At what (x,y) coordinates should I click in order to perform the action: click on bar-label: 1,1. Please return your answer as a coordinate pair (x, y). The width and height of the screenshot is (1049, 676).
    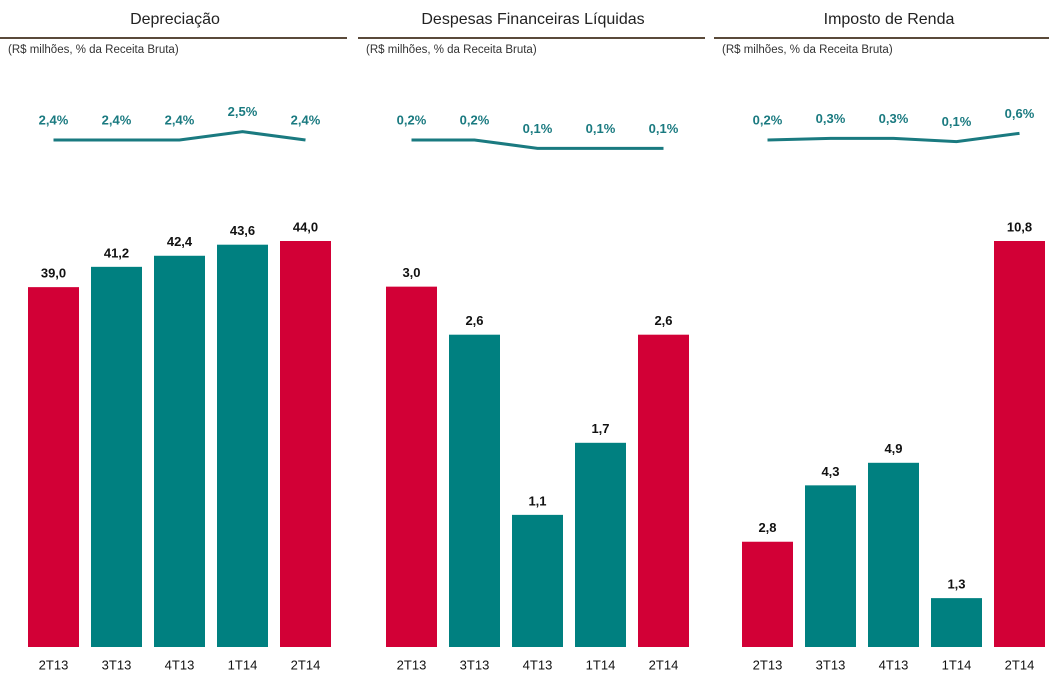
    Looking at the image, I should click on (537, 500).